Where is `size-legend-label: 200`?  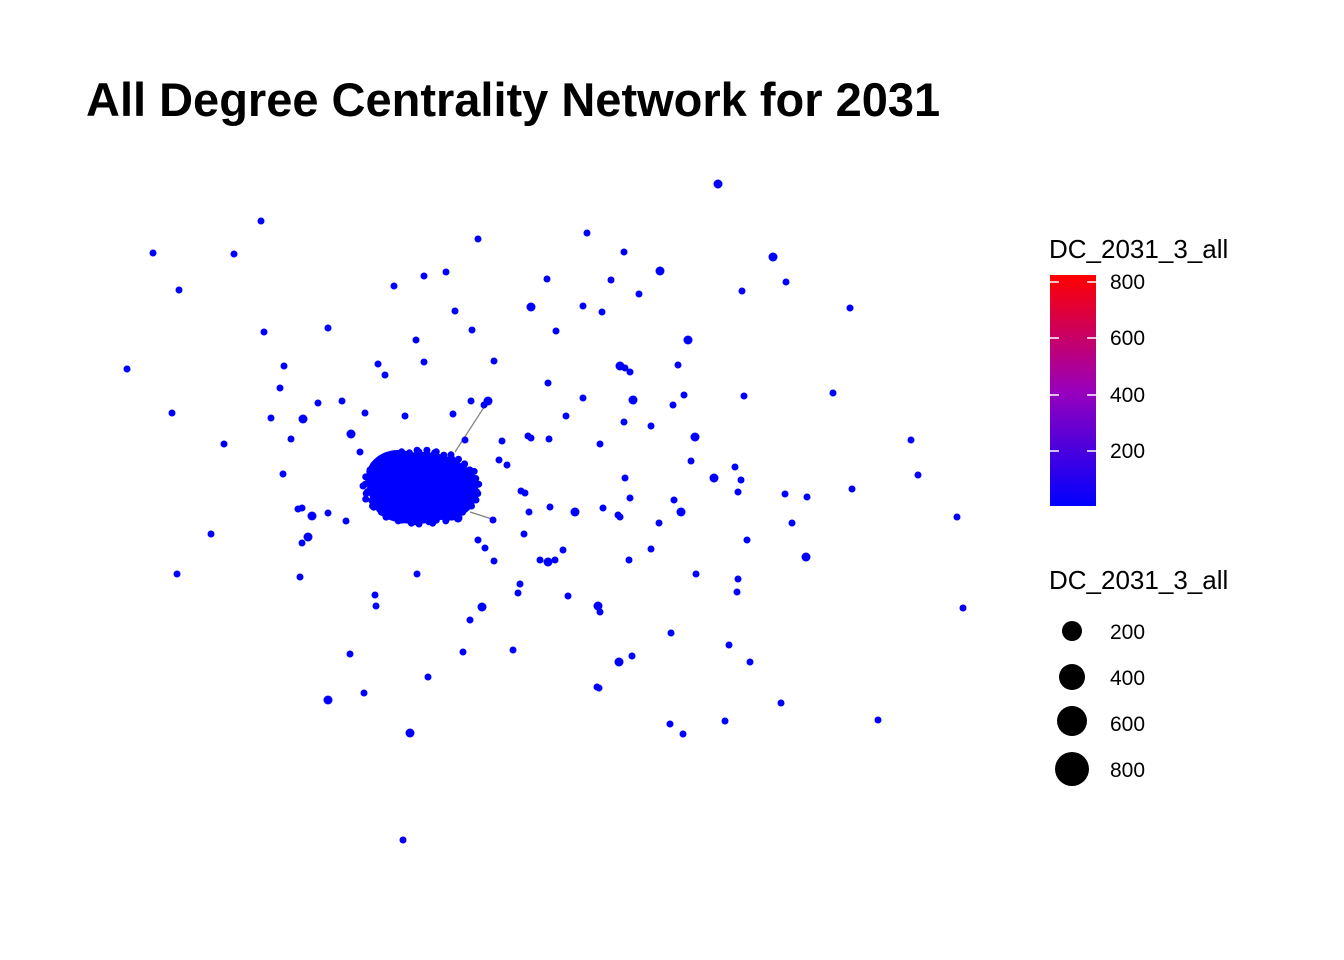
size-legend-label: 200 is located at coordinates (1127, 632).